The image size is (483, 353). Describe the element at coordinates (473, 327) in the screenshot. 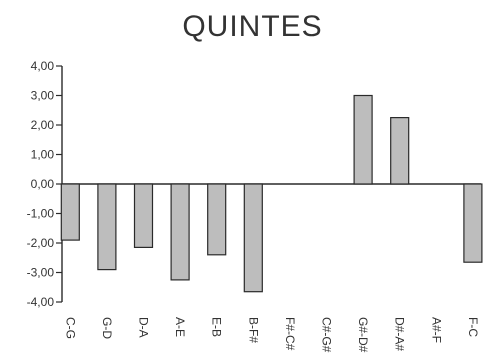

I see `category-label: F-C` at that location.